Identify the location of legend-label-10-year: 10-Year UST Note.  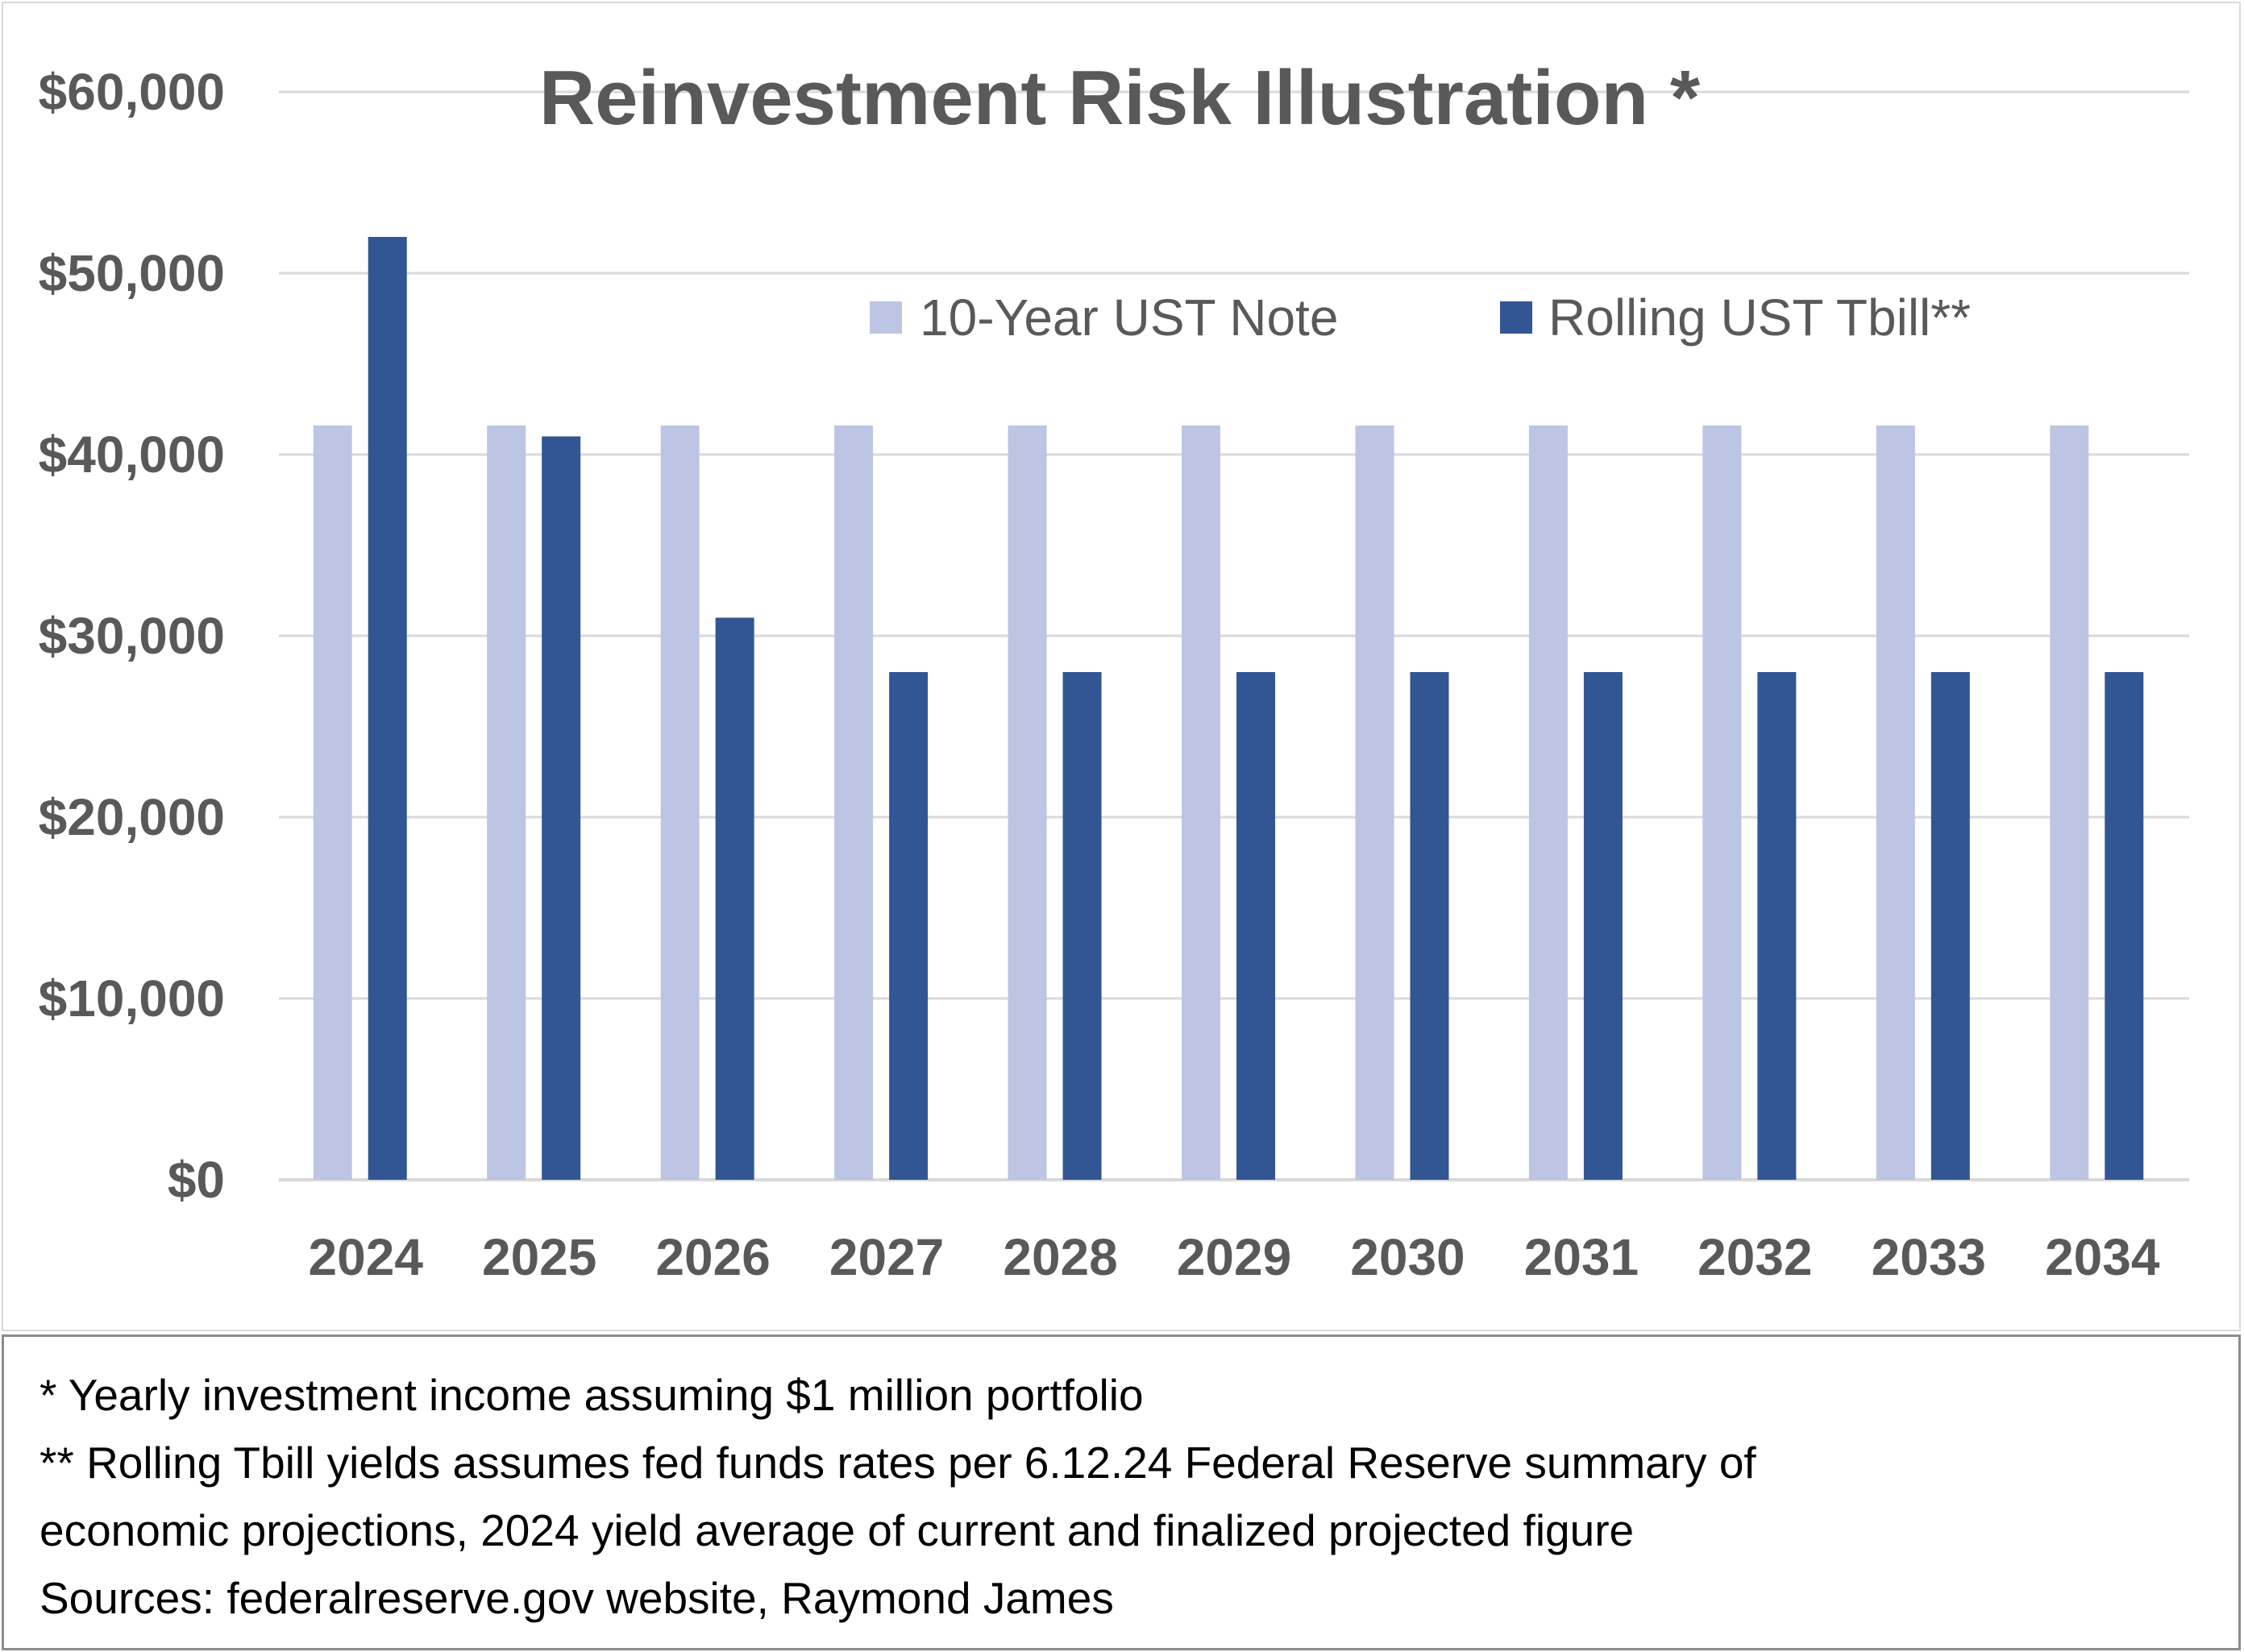
(1129, 317).